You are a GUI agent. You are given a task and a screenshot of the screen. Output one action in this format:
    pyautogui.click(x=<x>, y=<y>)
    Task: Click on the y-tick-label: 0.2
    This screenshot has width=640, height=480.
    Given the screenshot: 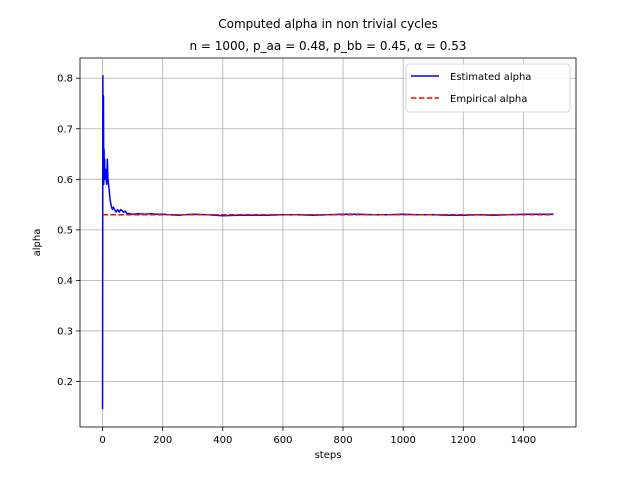 What is the action you would take?
    pyautogui.click(x=65, y=382)
    